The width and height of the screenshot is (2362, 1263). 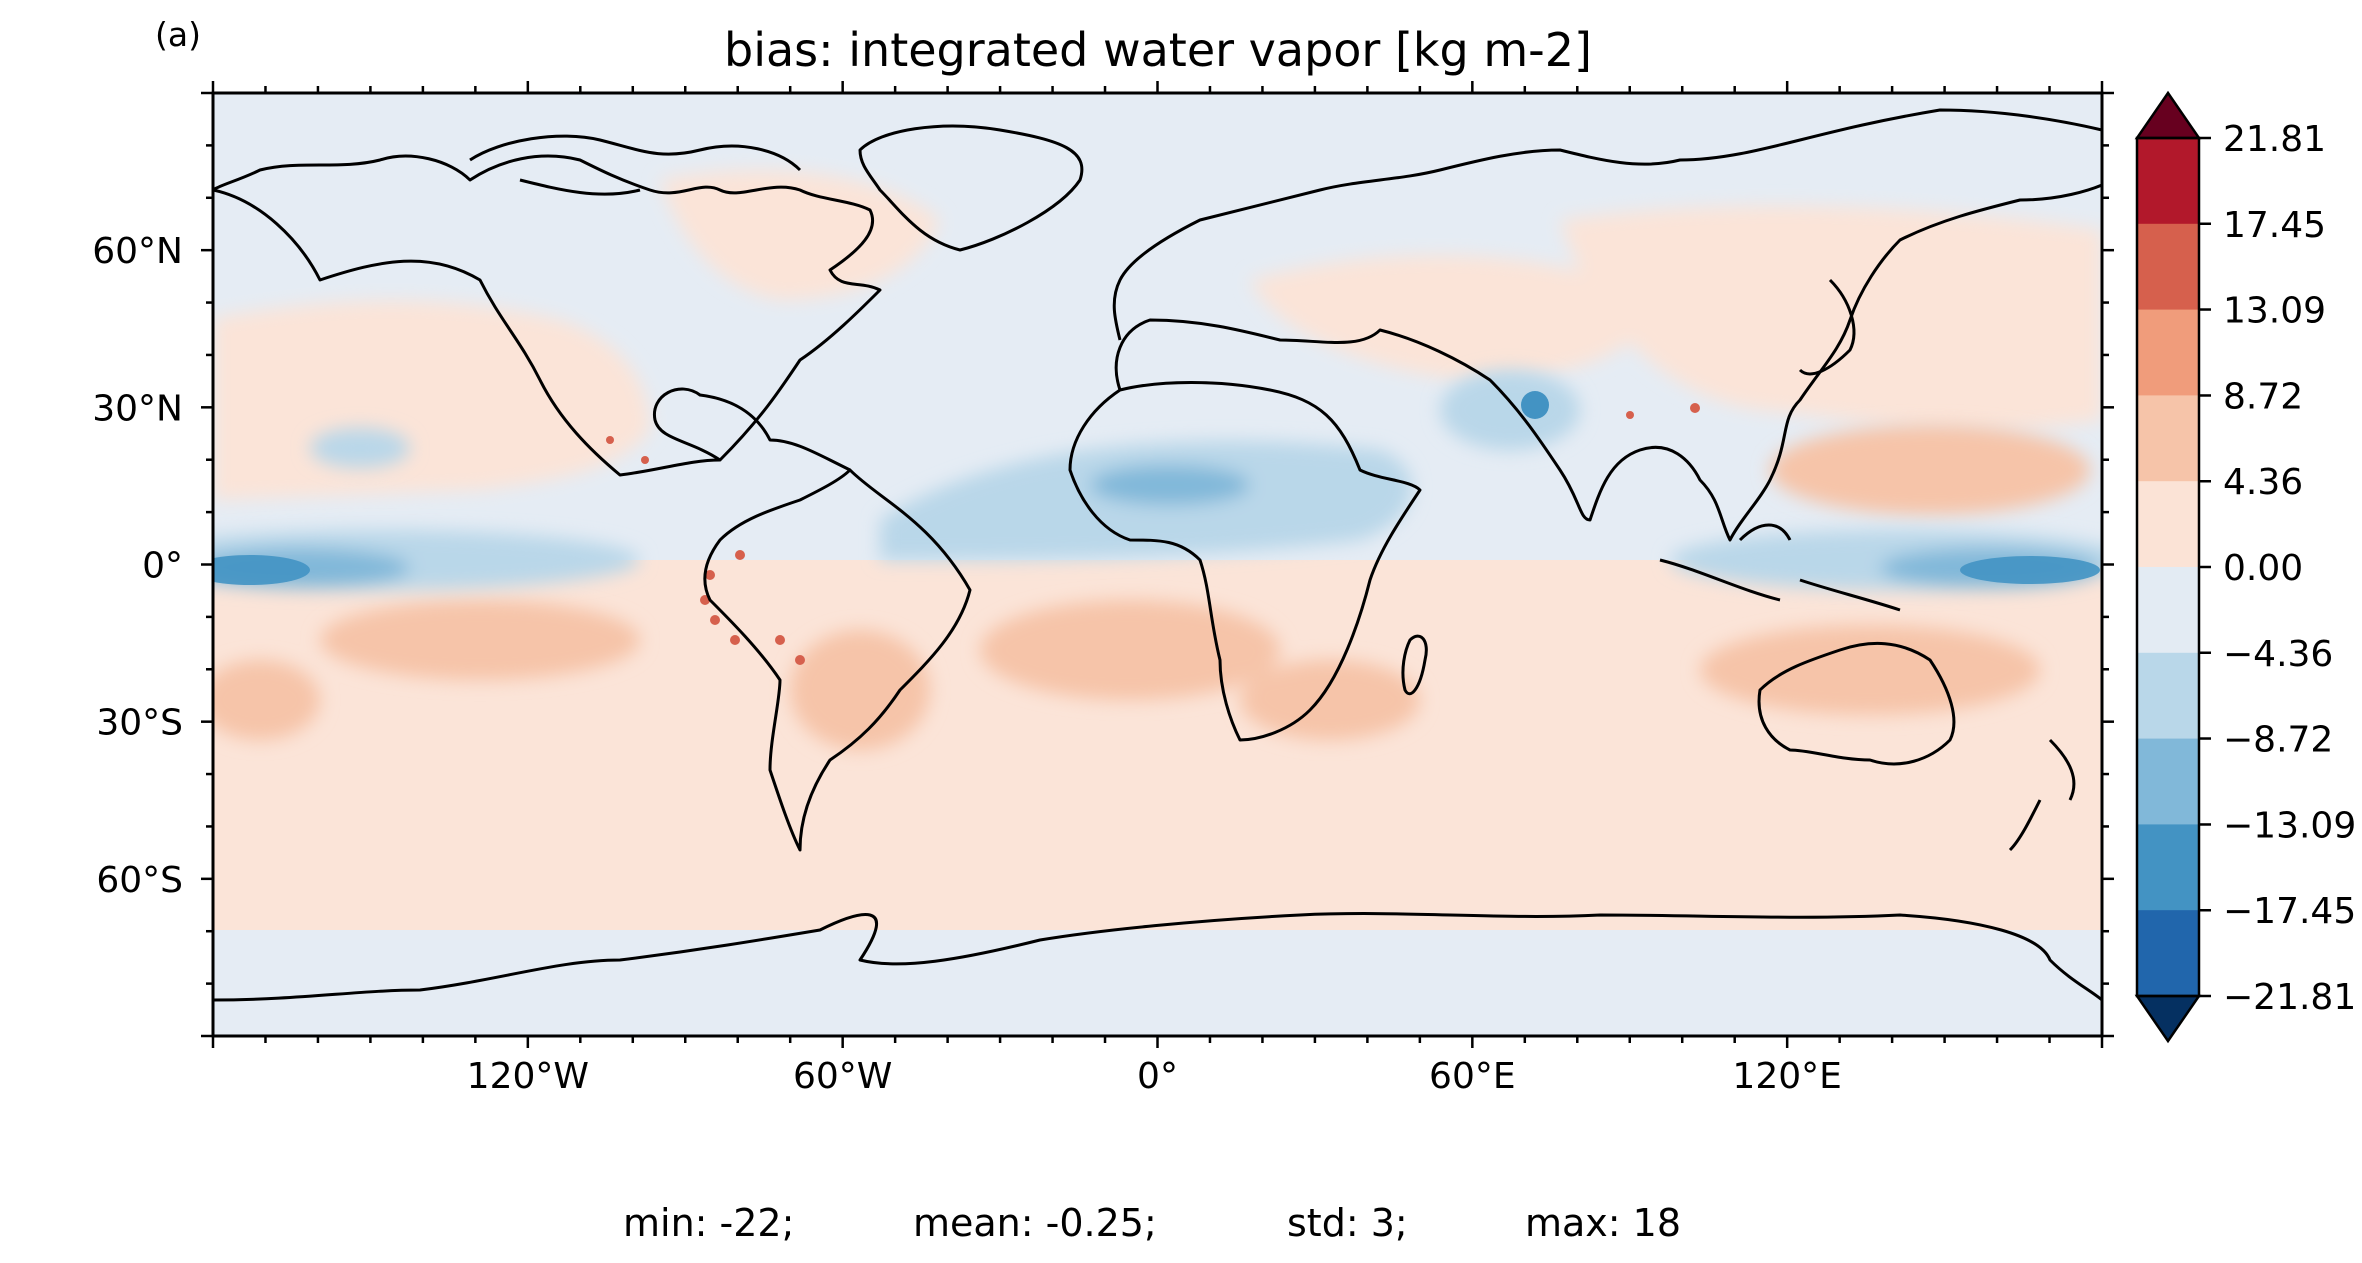 What do you see at coordinates (971, 188) in the screenshot?
I see `coast-greenland` at bounding box center [971, 188].